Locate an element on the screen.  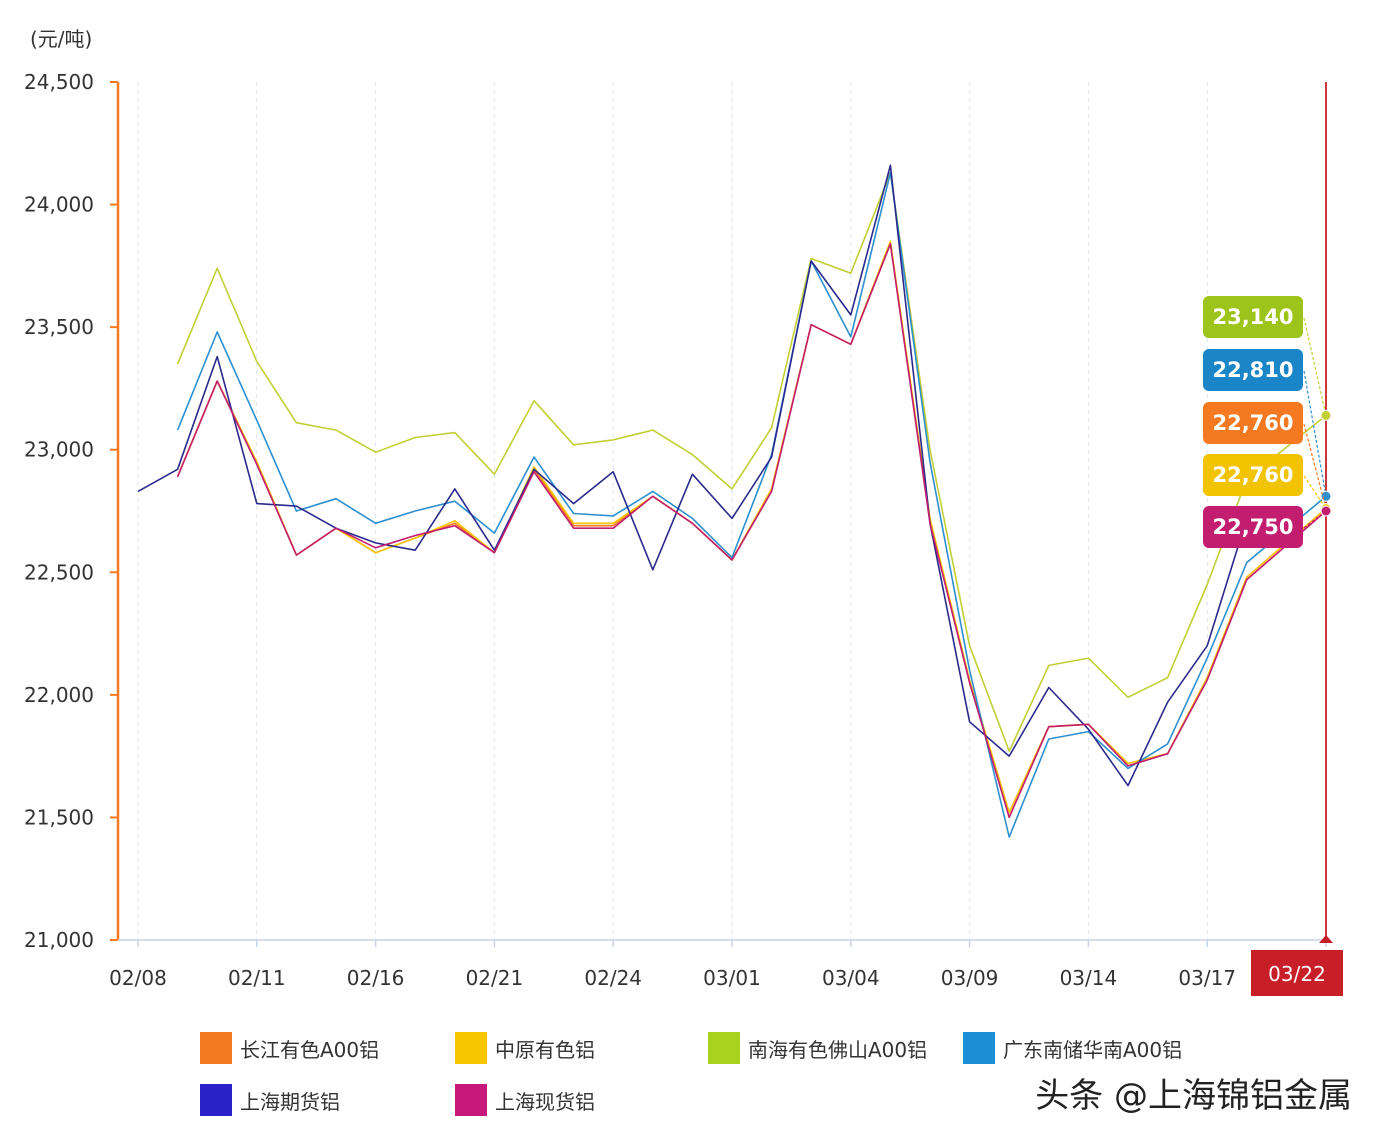
x-tick-label: 02/08 is located at coordinates (138, 978).